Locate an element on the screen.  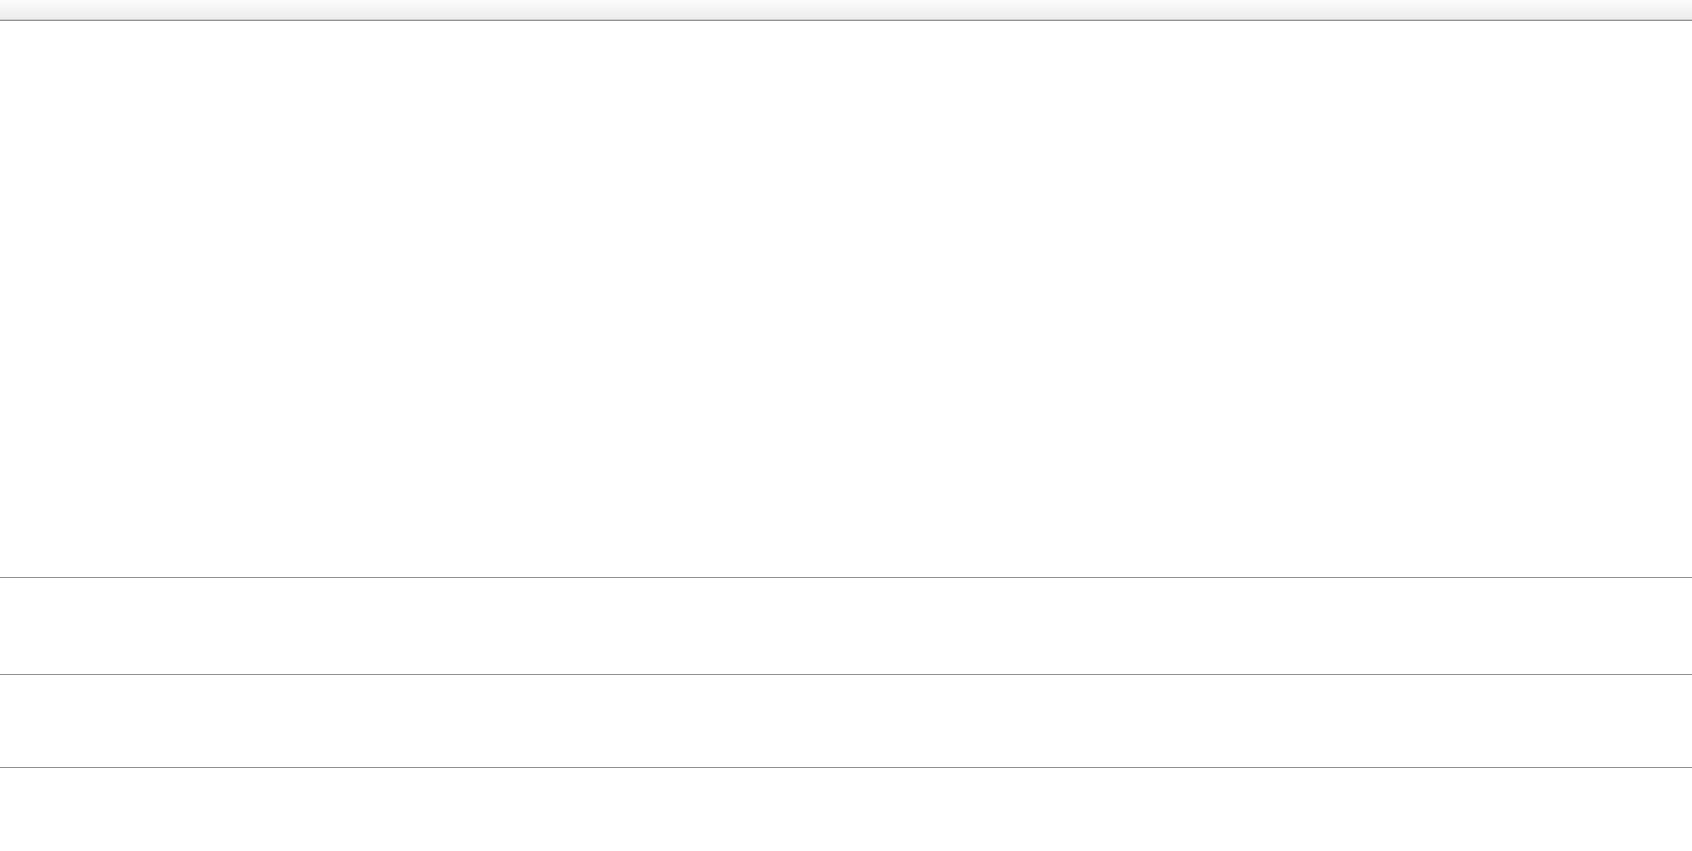
macd-panel is located at coordinates (846, 577).